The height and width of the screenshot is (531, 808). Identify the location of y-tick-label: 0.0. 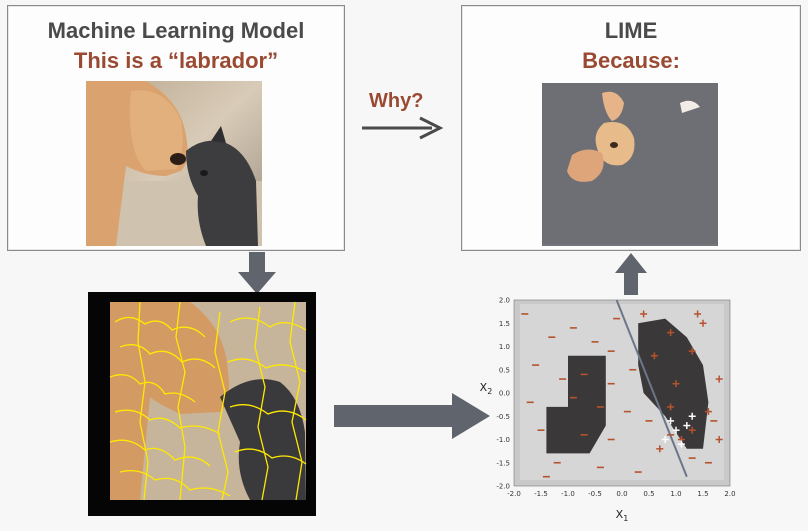
(504, 394).